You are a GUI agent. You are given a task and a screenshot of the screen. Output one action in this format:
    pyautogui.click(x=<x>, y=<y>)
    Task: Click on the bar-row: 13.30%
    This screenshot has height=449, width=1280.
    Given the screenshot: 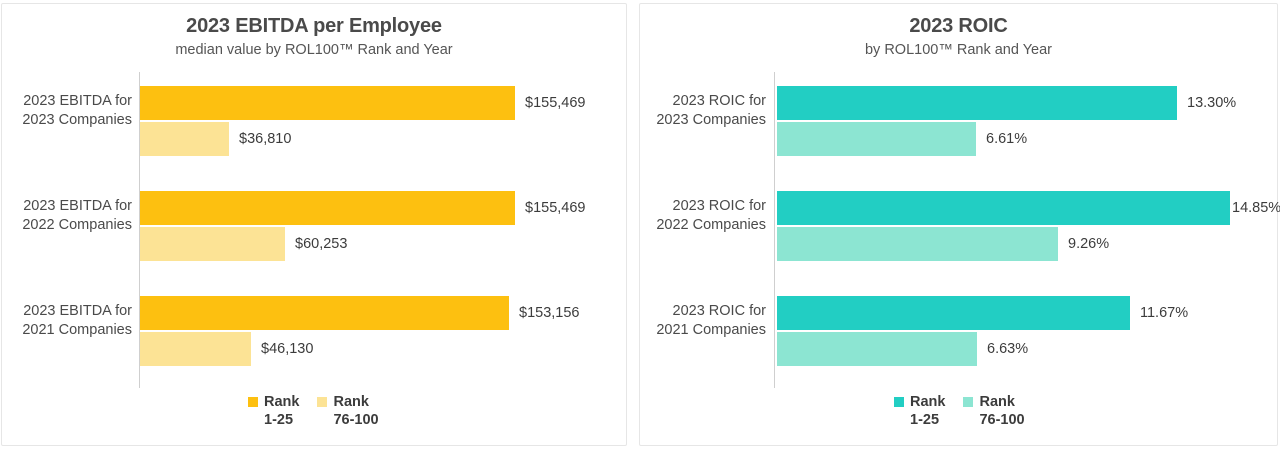 What is the action you would take?
    pyautogui.click(x=1027, y=103)
    